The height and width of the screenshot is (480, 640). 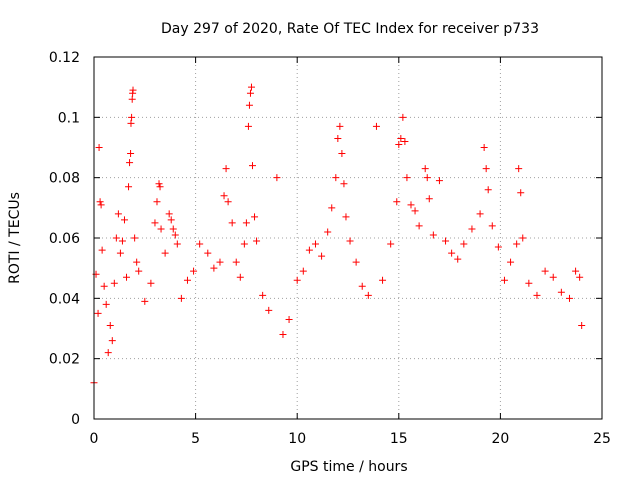 I want to click on y-tick-label: 0.02, so click(x=64, y=360).